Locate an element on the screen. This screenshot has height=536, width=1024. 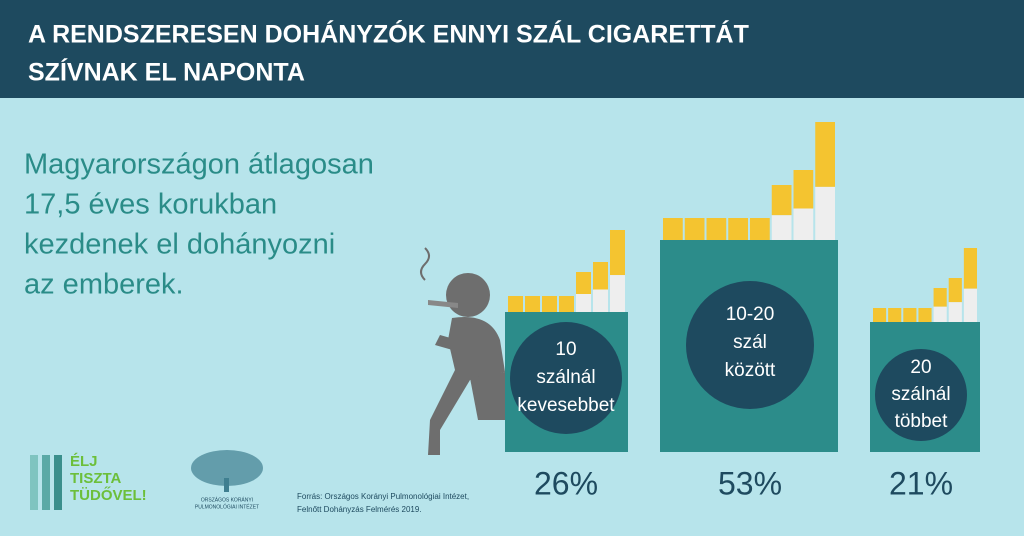
pack-label: között is located at coordinates (750, 370).